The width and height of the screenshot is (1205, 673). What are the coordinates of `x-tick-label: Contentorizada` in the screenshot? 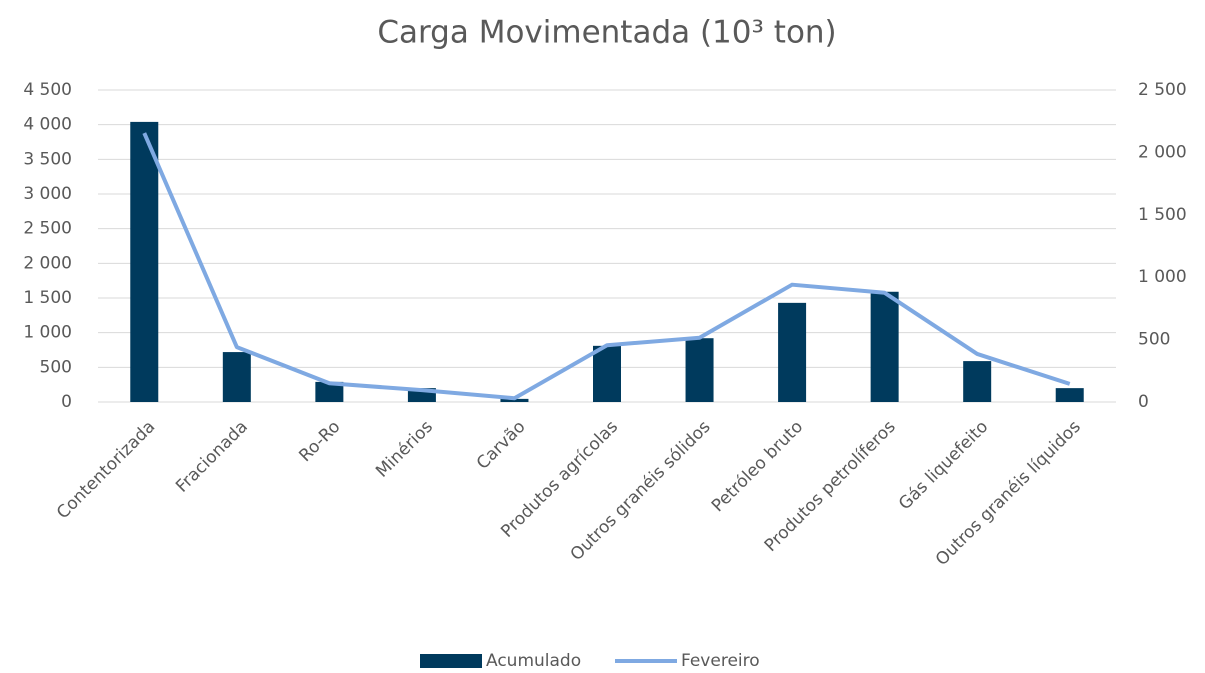 It's located at (106, 470).